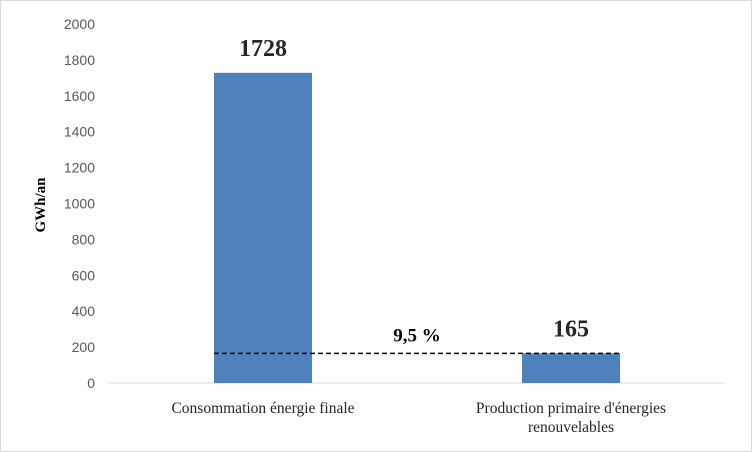 Image resolution: width=752 pixels, height=452 pixels. Describe the element at coordinates (262, 408) in the screenshot. I see `category-label: Consommation énergie finale` at that location.